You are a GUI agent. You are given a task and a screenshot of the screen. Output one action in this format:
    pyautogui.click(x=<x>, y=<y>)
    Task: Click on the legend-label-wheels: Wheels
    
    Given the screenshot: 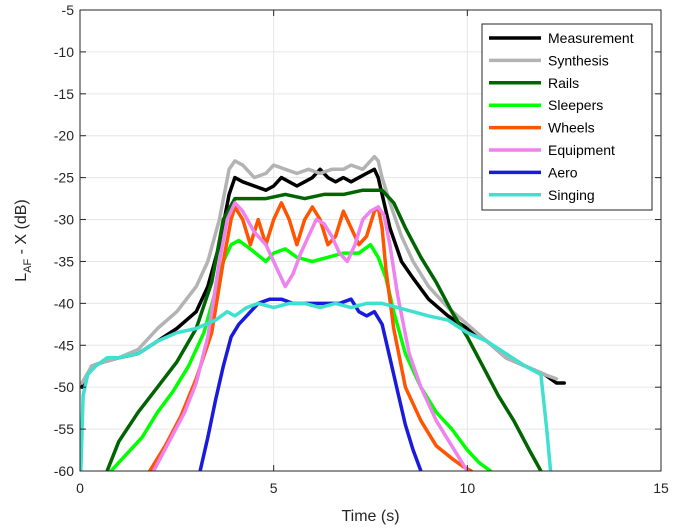 What is the action you would take?
    pyautogui.click(x=571, y=128)
    